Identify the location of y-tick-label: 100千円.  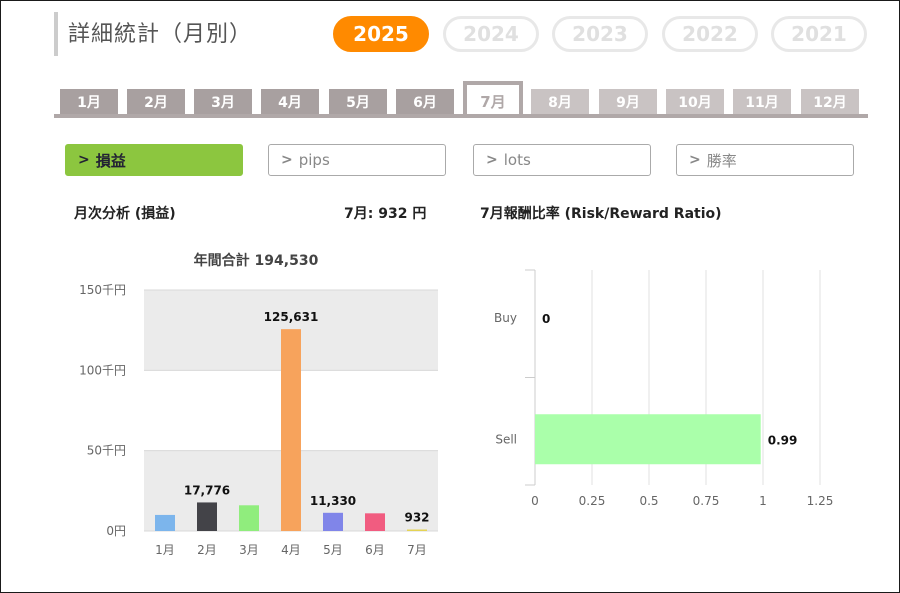
(102, 370).